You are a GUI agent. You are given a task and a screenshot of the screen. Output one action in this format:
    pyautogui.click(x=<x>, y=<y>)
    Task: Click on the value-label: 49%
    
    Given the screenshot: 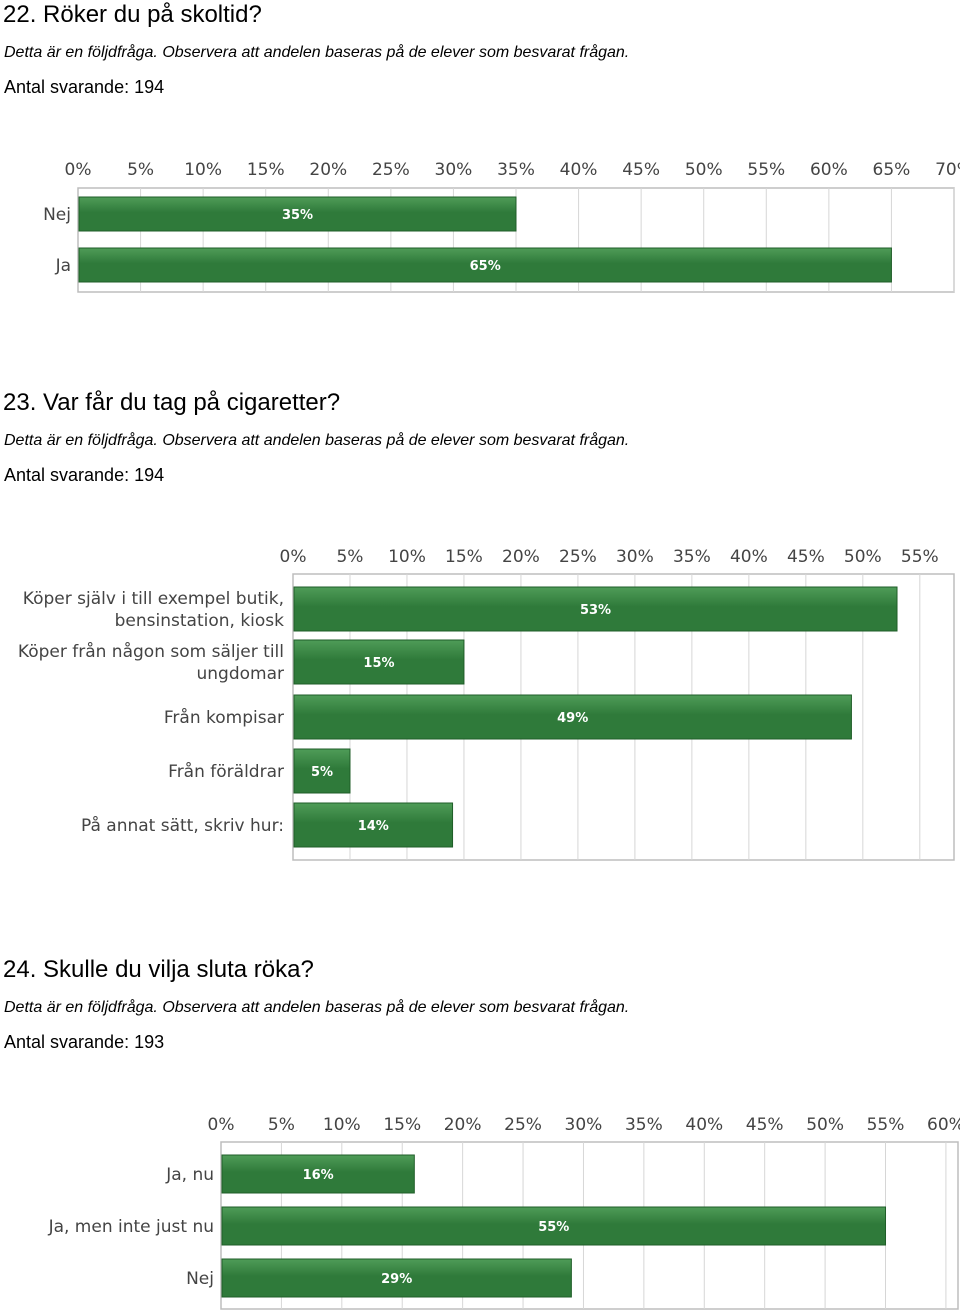 What is the action you would take?
    pyautogui.click(x=572, y=718)
    